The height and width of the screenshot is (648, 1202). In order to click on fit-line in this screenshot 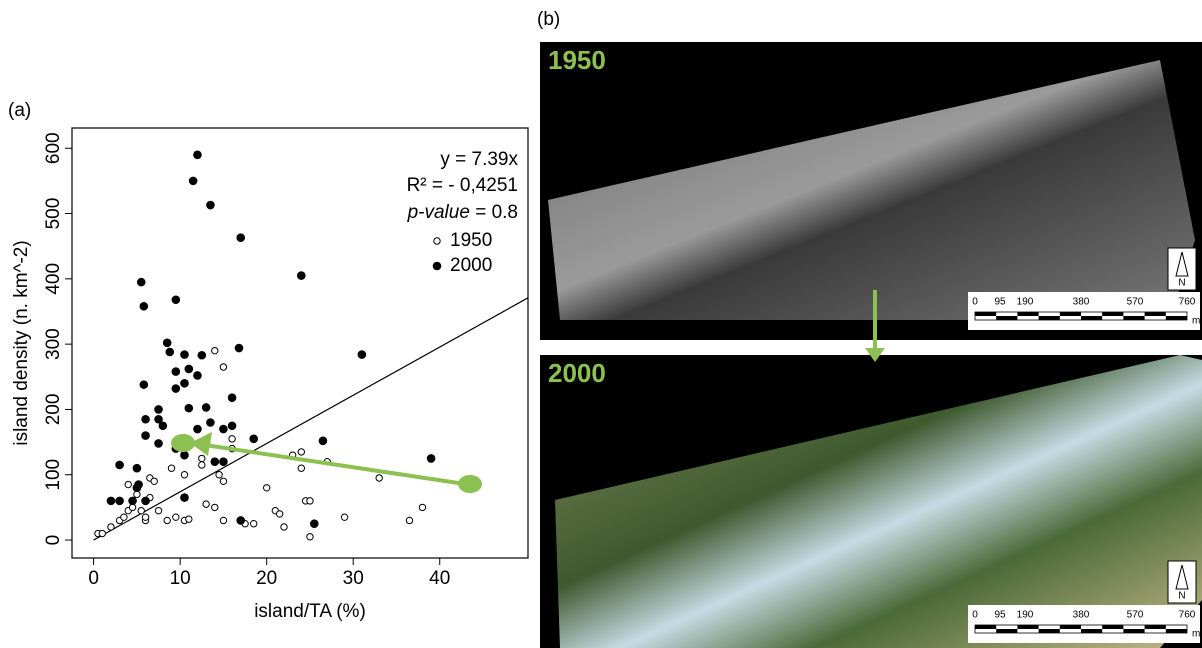, I will do `click(311, 419)`.